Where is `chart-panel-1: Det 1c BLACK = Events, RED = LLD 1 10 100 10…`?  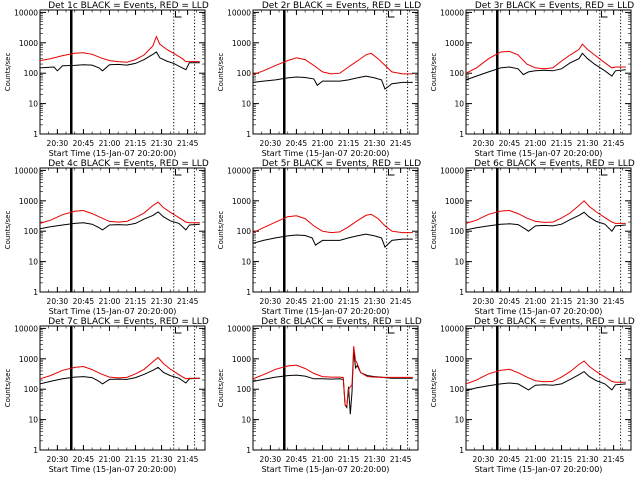 chart-panel-1: Det 1c BLACK = Events, RED = LLD 1 10 100 10… is located at coordinates (106, 79).